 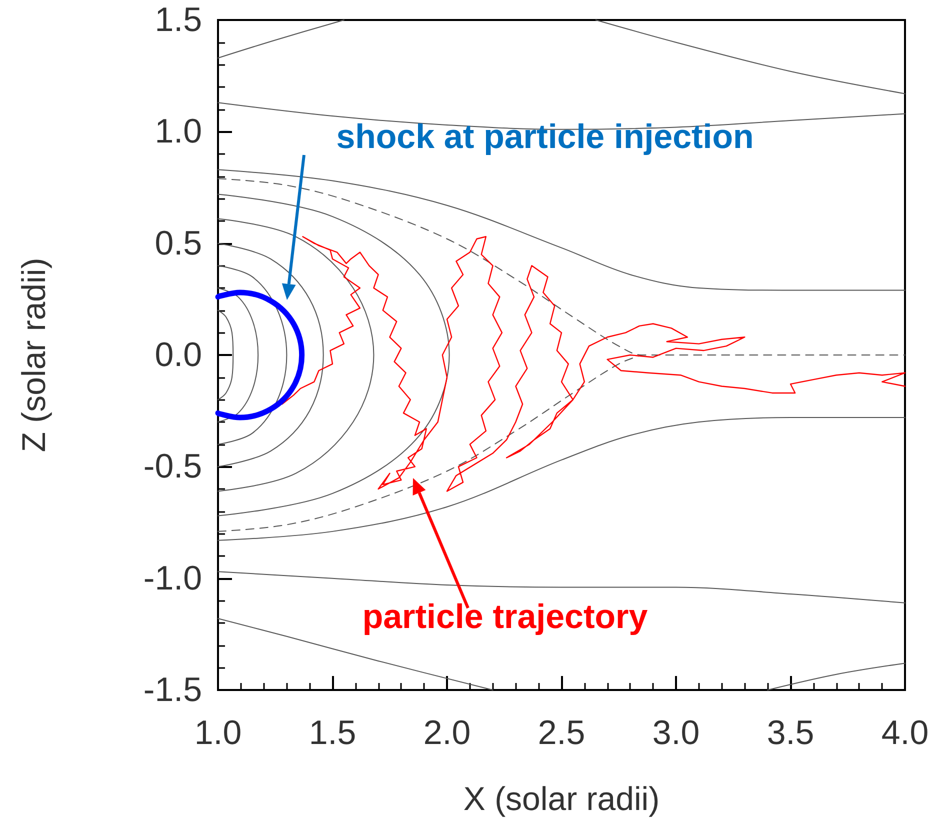 What do you see at coordinates (172, 690) in the screenshot?
I see `y-tick-label: -1.5` at bounding box center [172, 690].